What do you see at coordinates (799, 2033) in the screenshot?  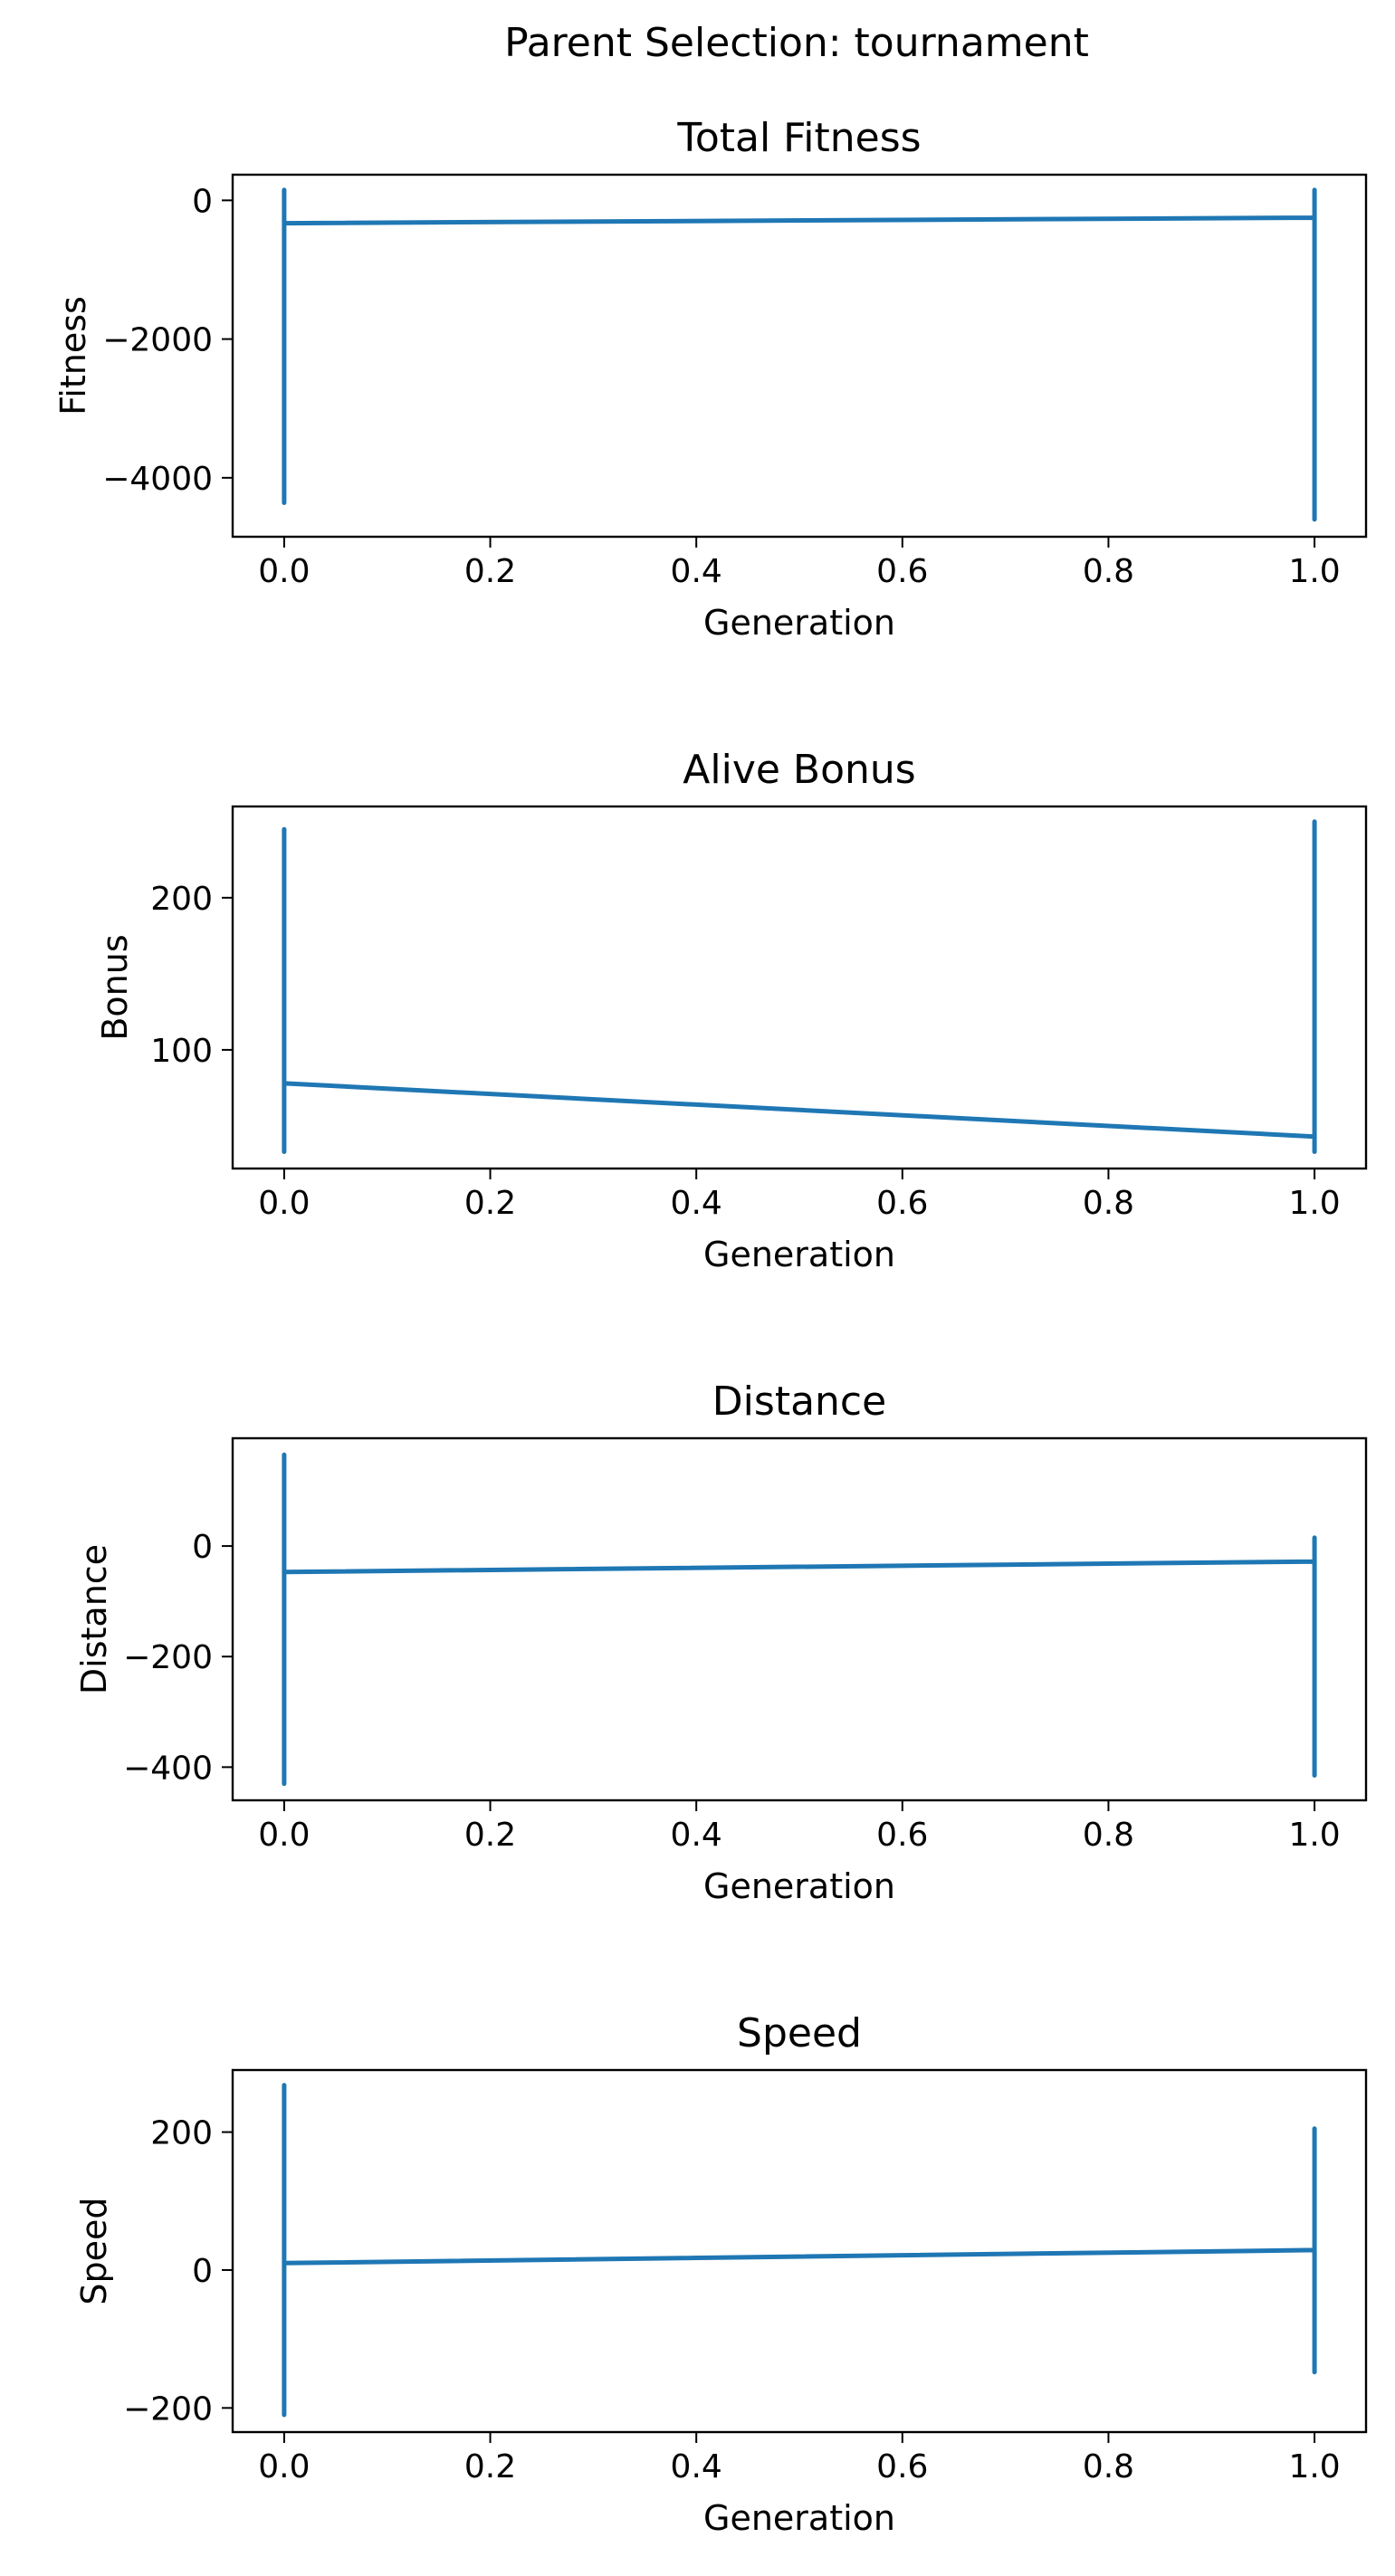 I see `chart-title: Speed` at bounding box center [799, 2033].